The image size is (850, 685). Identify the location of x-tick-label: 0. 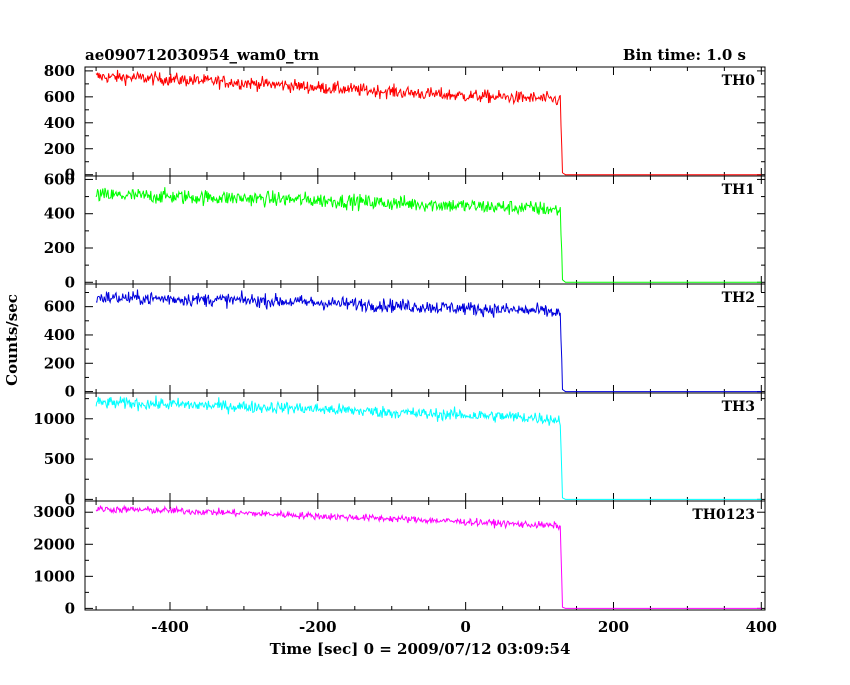
(465, 627).